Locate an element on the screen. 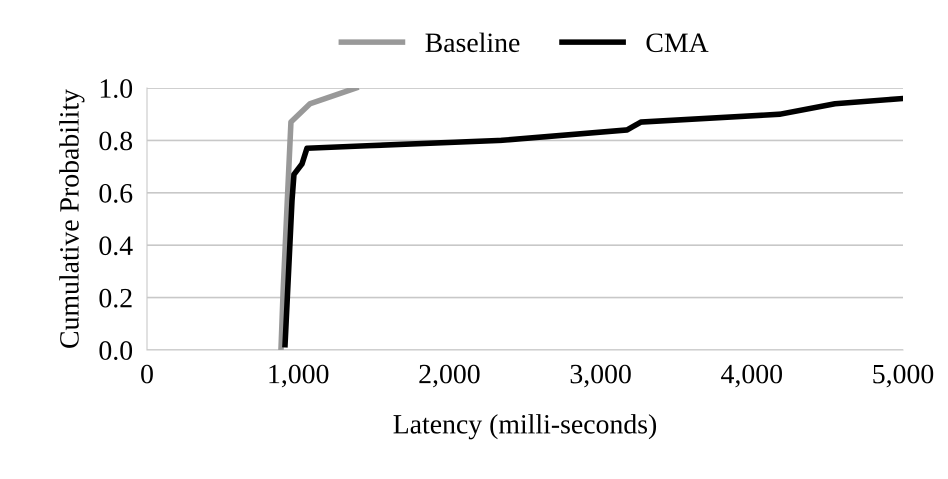 The height and width of the screenshot is (479, 948). x-tick-label: 4,000 is located at coordinates (751, 376).